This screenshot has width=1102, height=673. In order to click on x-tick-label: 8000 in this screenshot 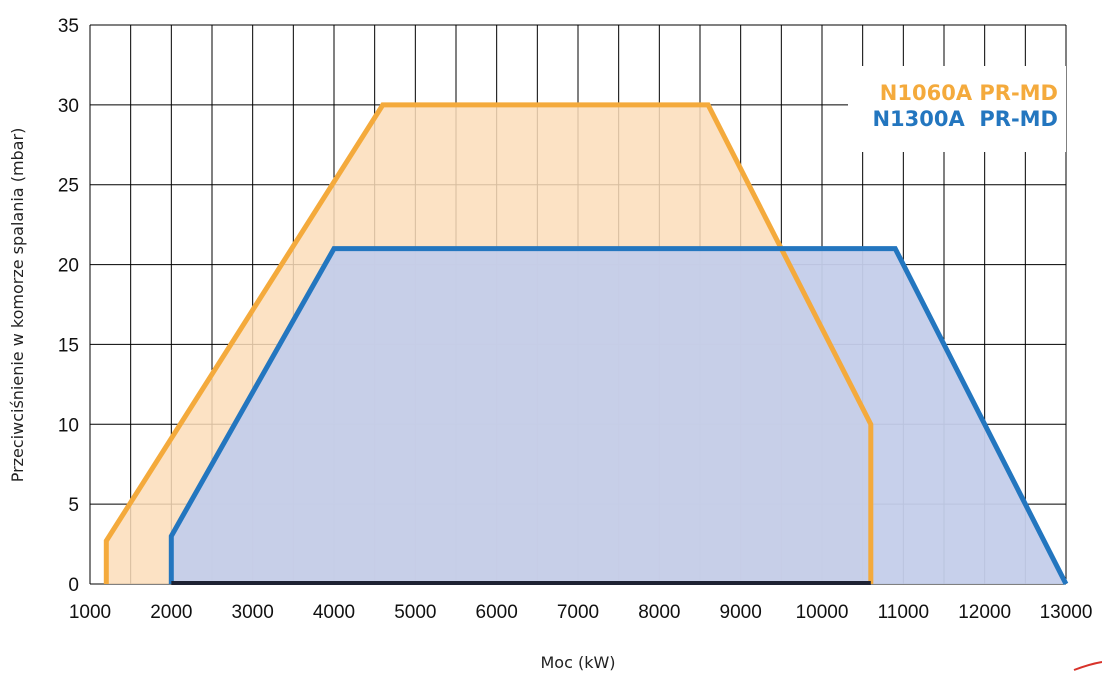, I will do `click(659, 612)`.